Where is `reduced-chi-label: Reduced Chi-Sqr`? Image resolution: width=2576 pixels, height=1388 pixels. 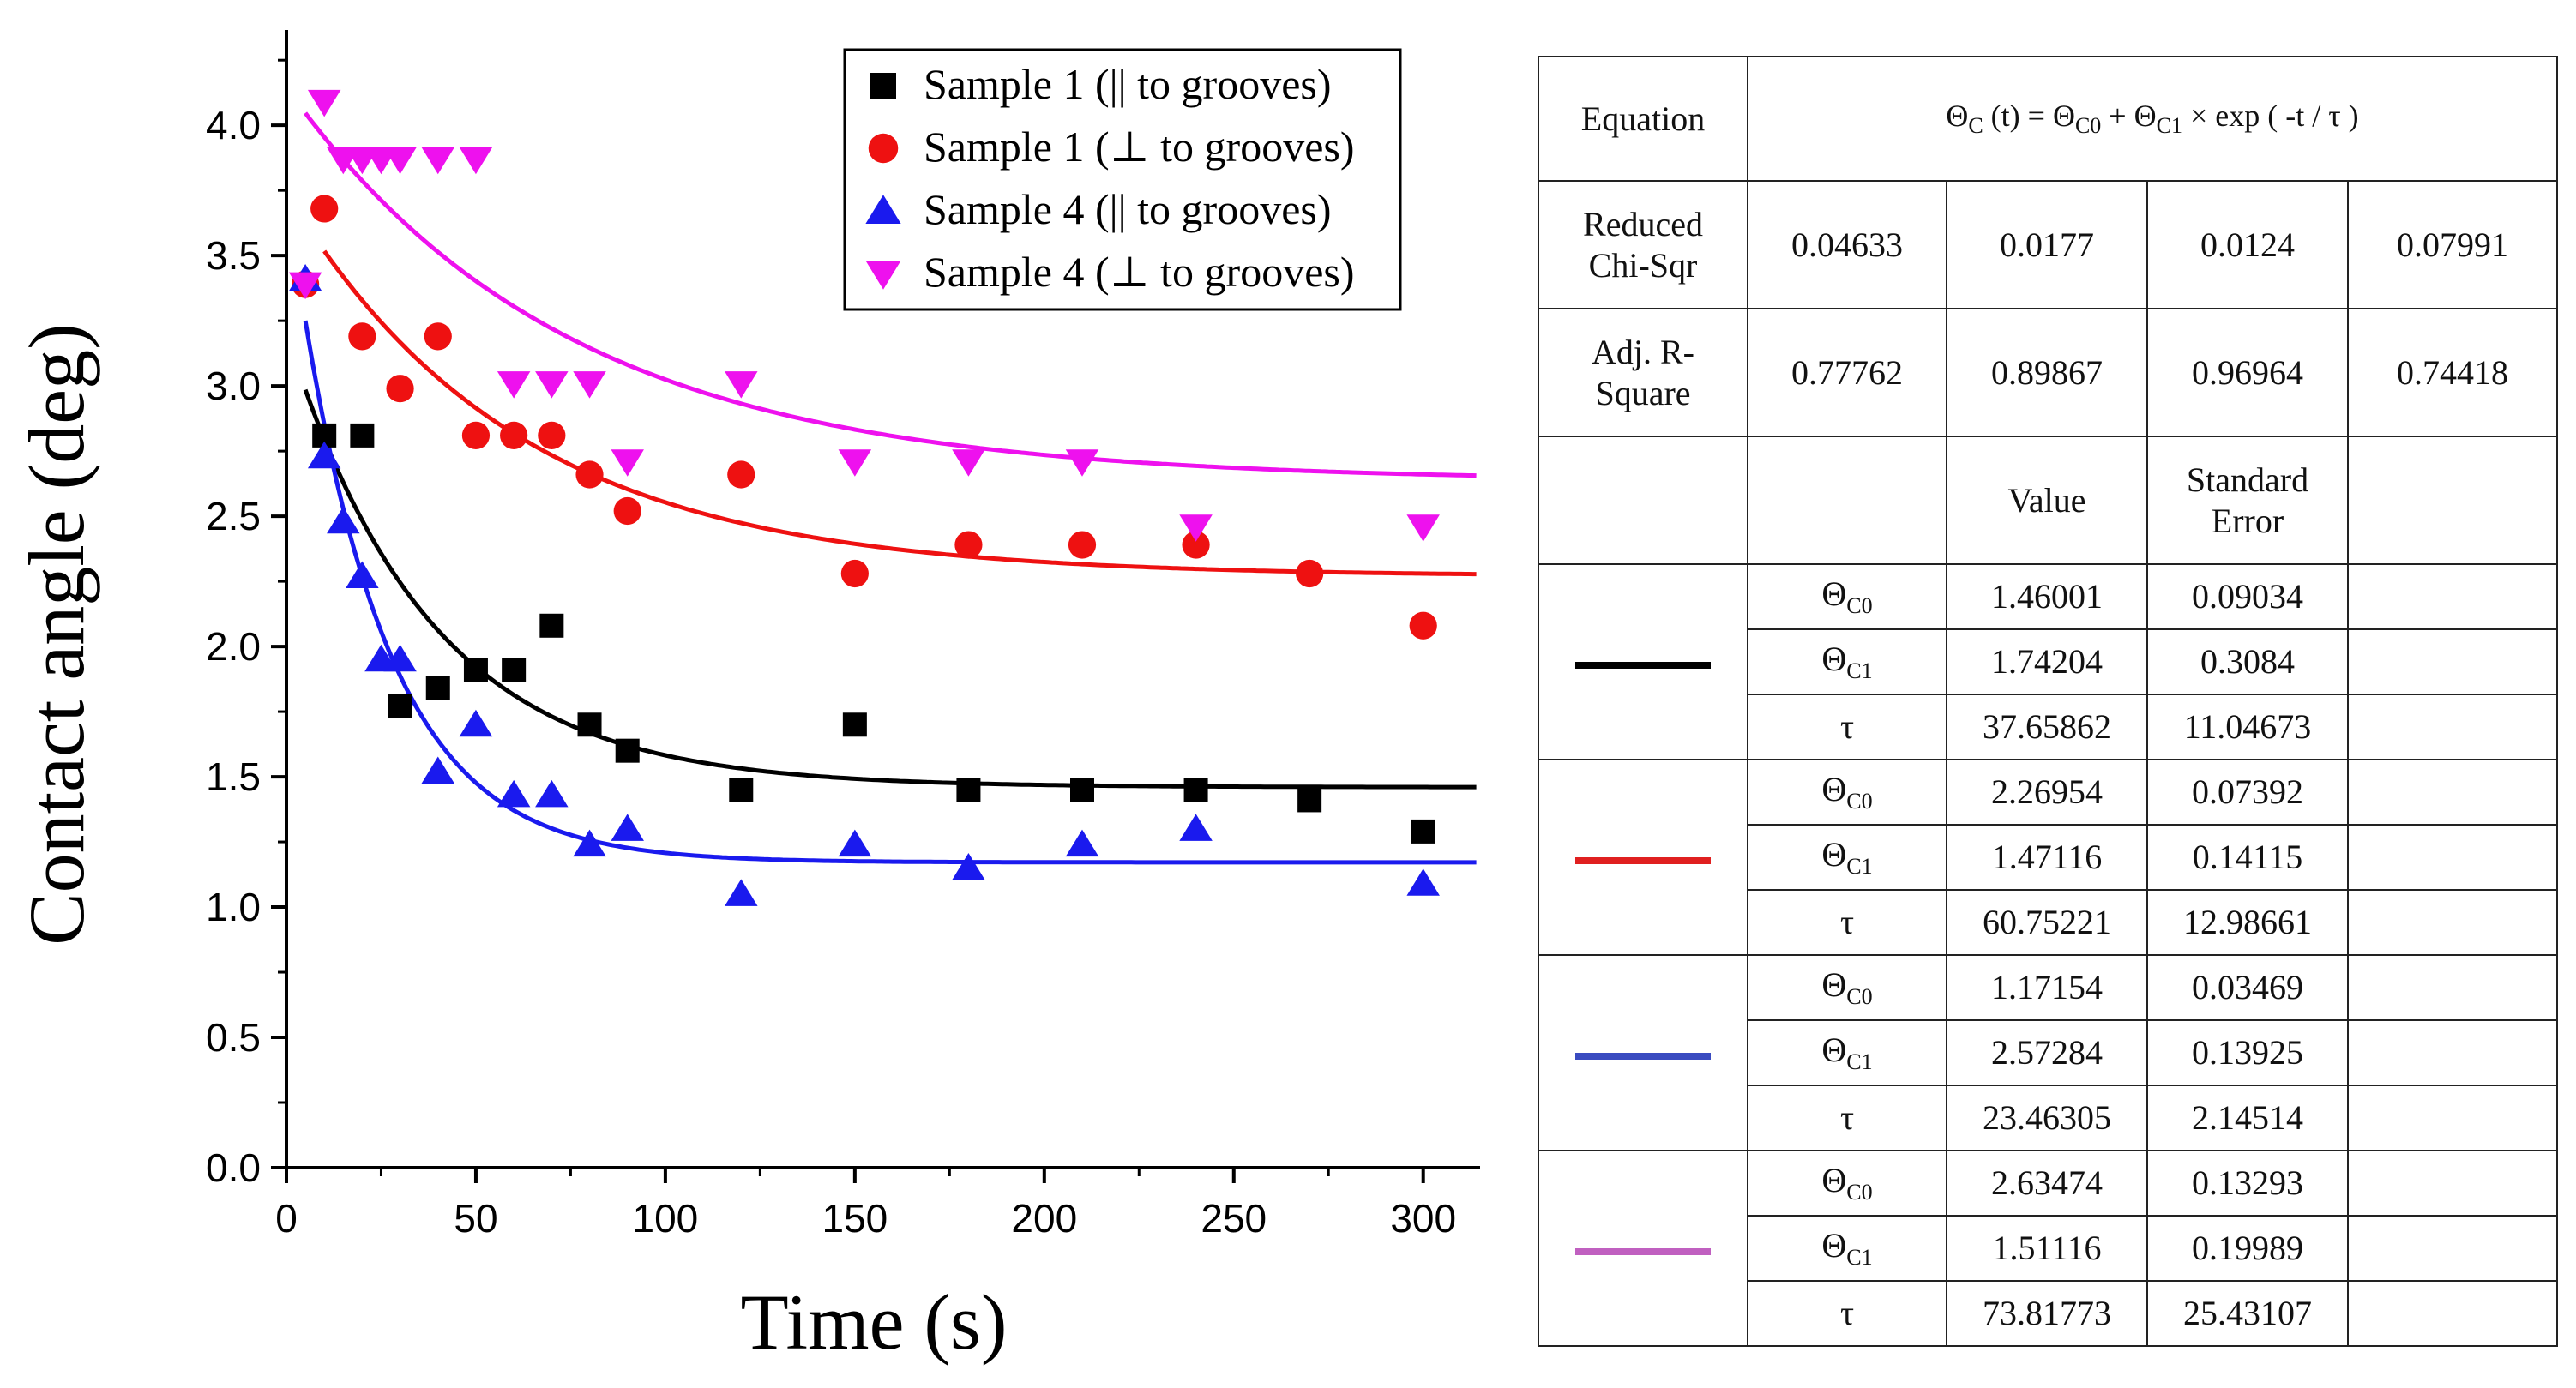
reduced-chi-label: Reduced Chi-Sqr is located at coordinates (1643, 244).